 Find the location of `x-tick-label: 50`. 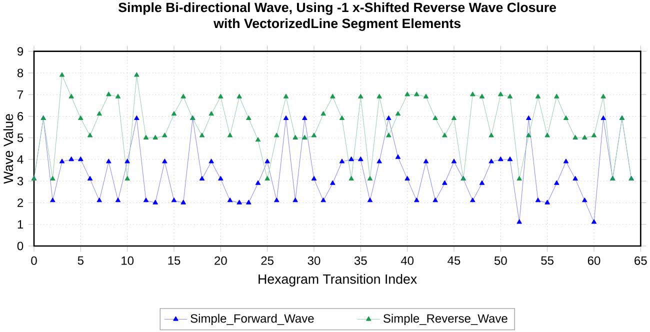

x-tick-label: 50 is located at coordinates (500, 260).